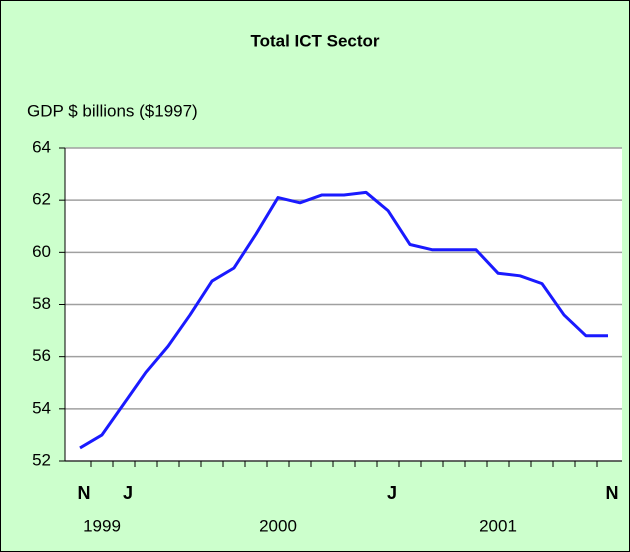 The image size is (630, 552). Describe the element at coordinates (41, 459) in the screenshot. I see `y-tick-label: 52` at that location.